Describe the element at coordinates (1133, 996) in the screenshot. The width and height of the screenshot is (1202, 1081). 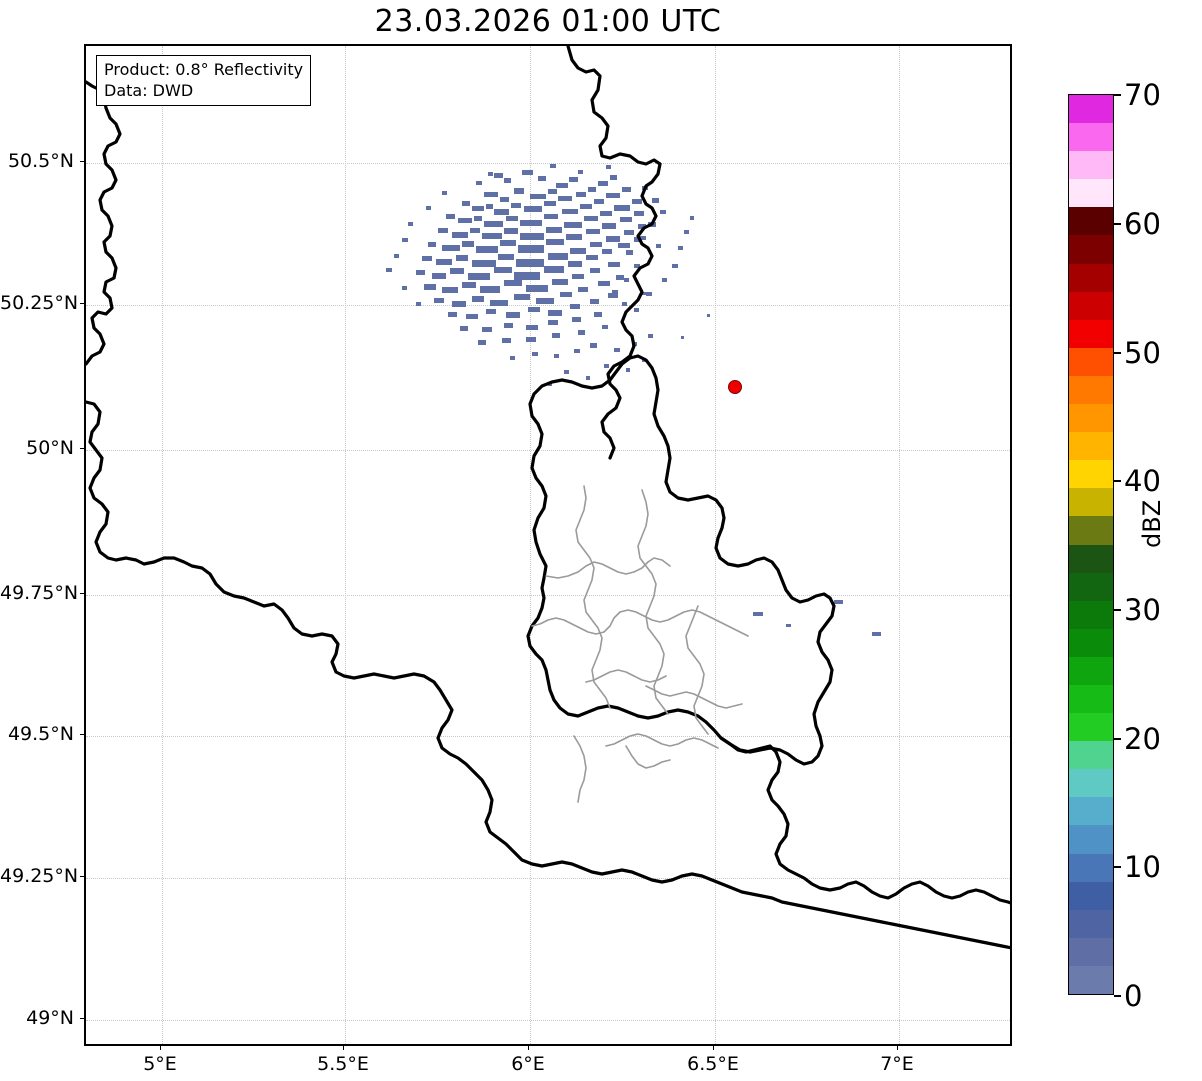
I see `colorbar-label-0: 0` at that location.